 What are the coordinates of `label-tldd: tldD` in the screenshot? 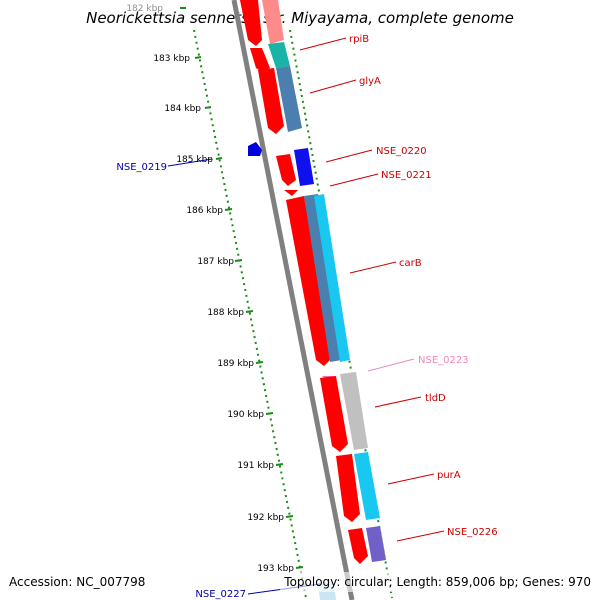 It's located at (435, 398).